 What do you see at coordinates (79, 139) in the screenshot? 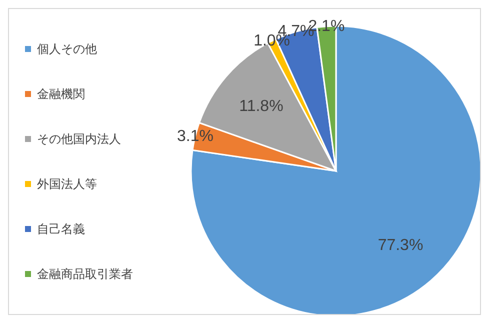
I see `legend-label: その他国内法人` at bounding box center [79, 139].